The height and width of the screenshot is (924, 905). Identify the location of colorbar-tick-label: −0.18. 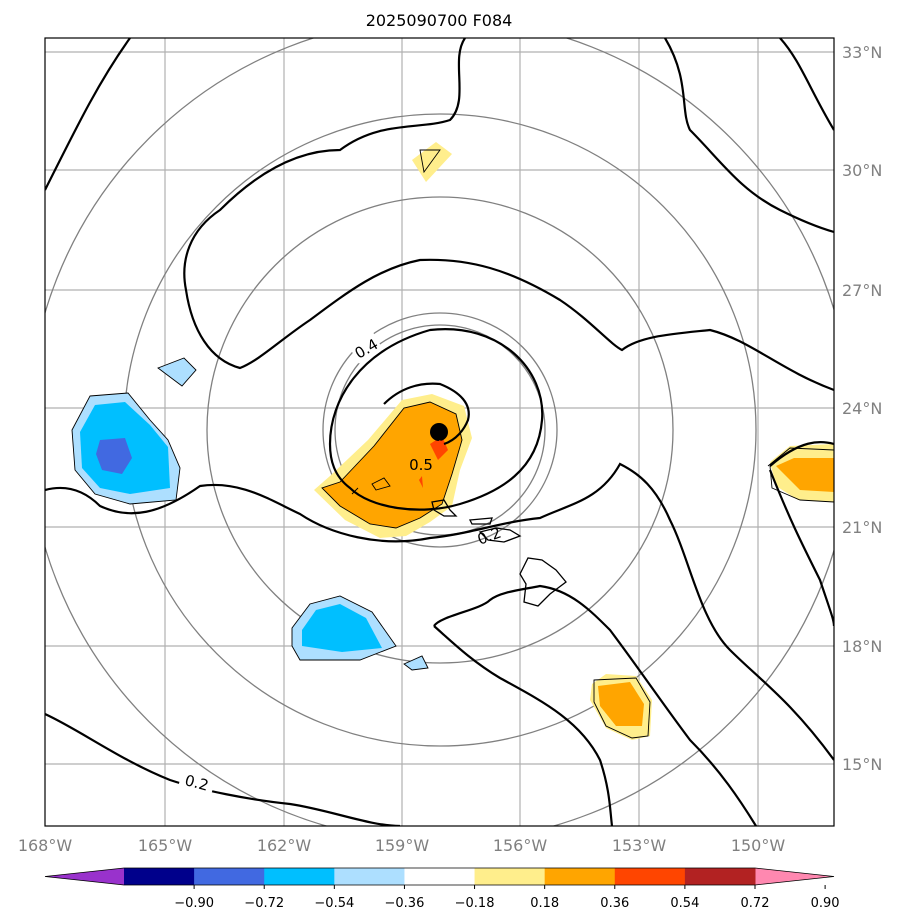
(475, 903).